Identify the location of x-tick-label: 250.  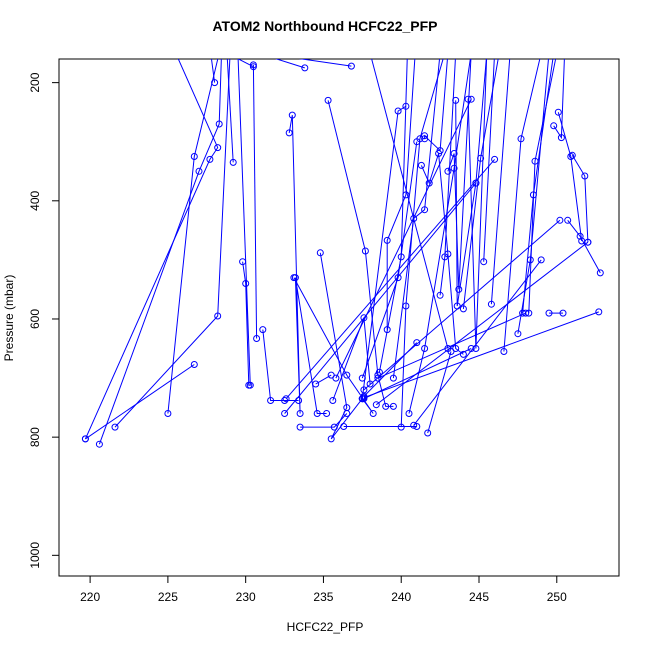
(557, 597).